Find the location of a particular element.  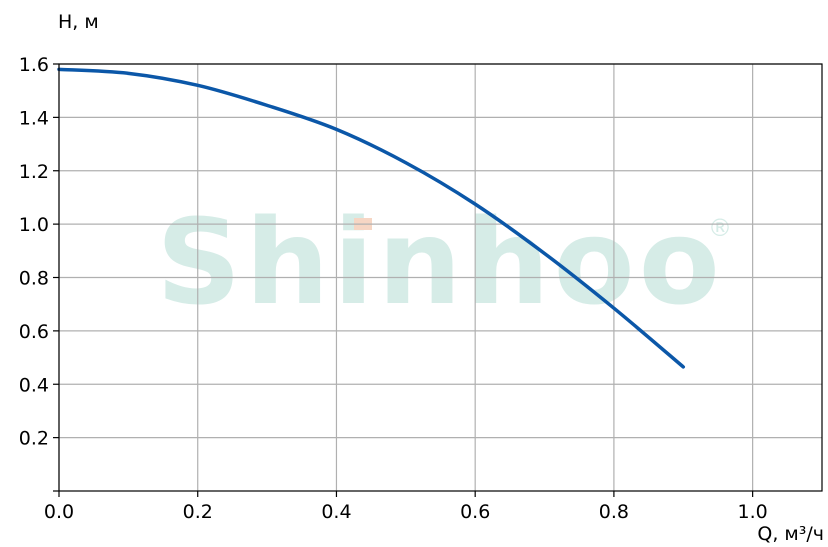

x-tick-label: 0.2 is located at coordinates (198, 512).